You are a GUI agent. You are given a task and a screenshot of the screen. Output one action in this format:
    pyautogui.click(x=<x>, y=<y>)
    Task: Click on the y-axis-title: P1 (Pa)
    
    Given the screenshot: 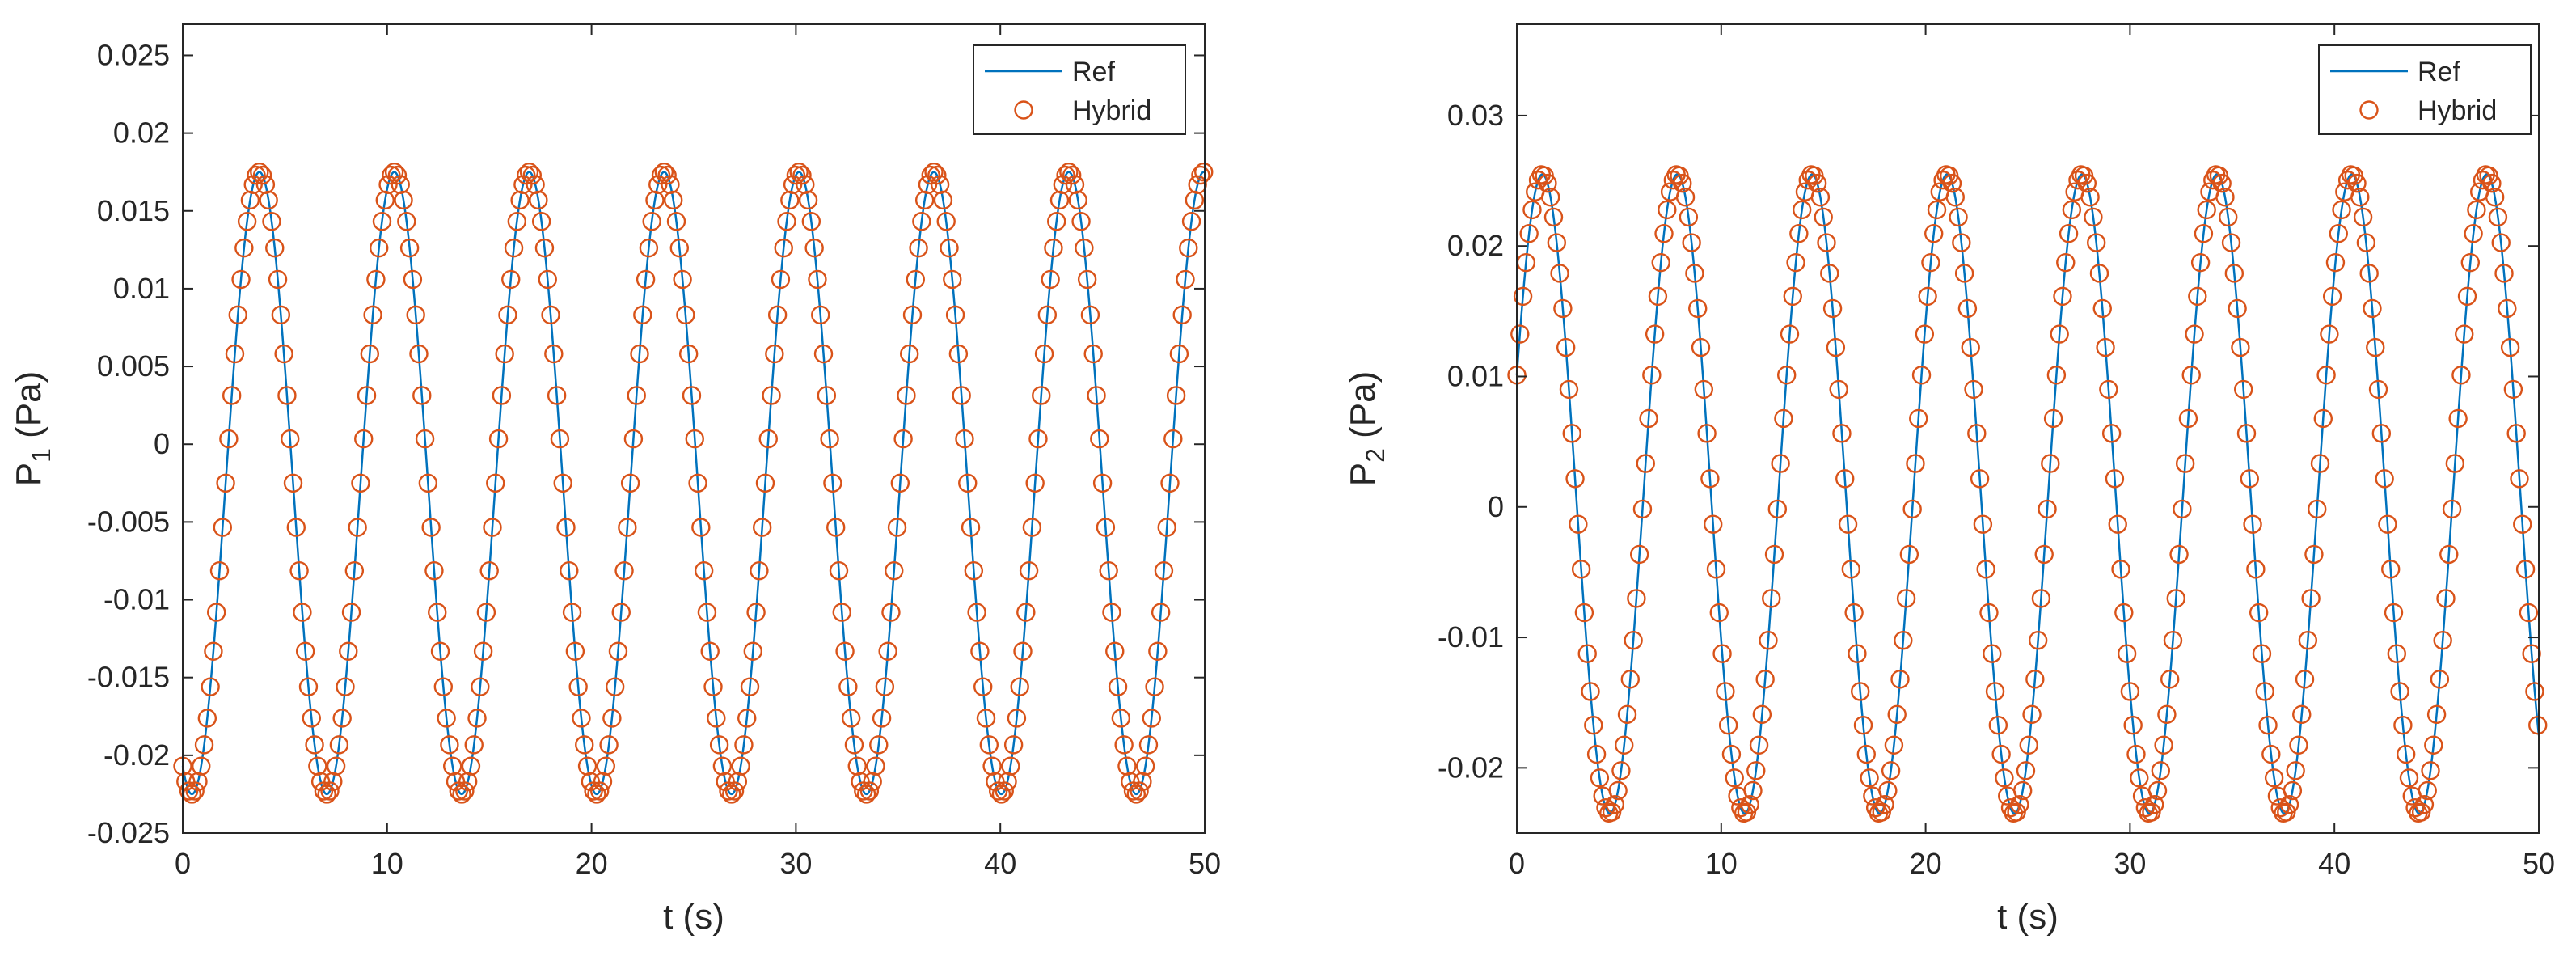 What is the action you would take?
    pyautogui.click(x=32, y=429)
    